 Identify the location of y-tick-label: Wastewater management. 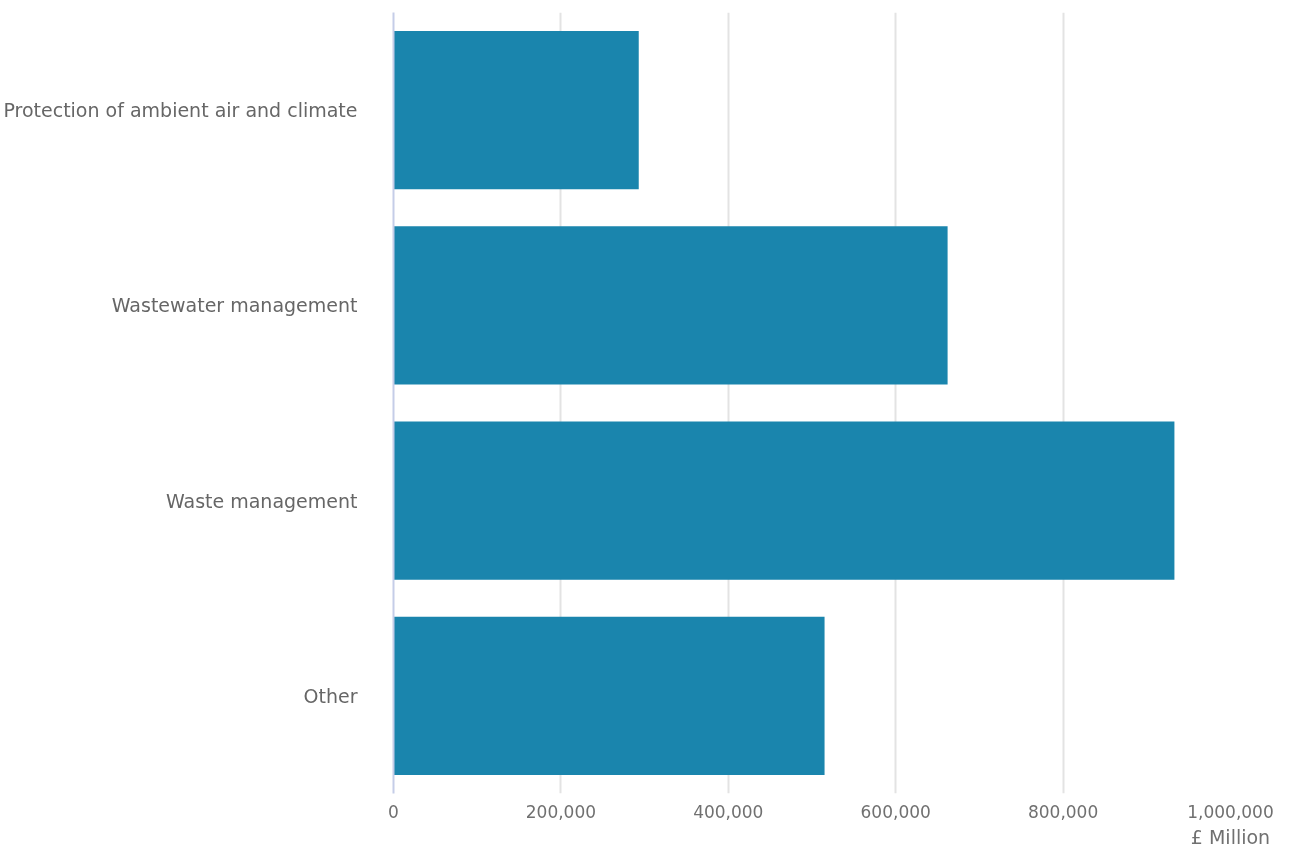
(234, 305).